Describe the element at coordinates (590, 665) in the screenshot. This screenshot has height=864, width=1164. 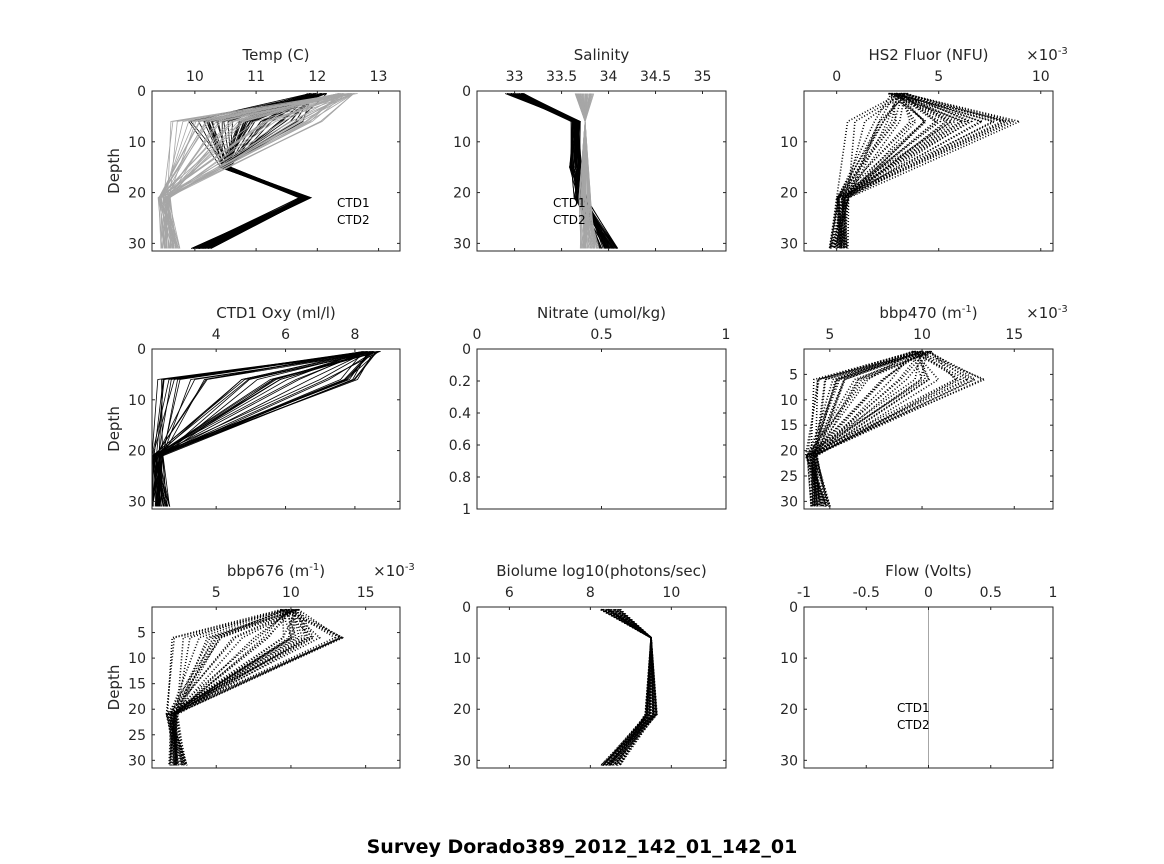
I see `subplot-8: 6 8 10 0 10 20 30 Biolume log10(photons/sec)` at that location.